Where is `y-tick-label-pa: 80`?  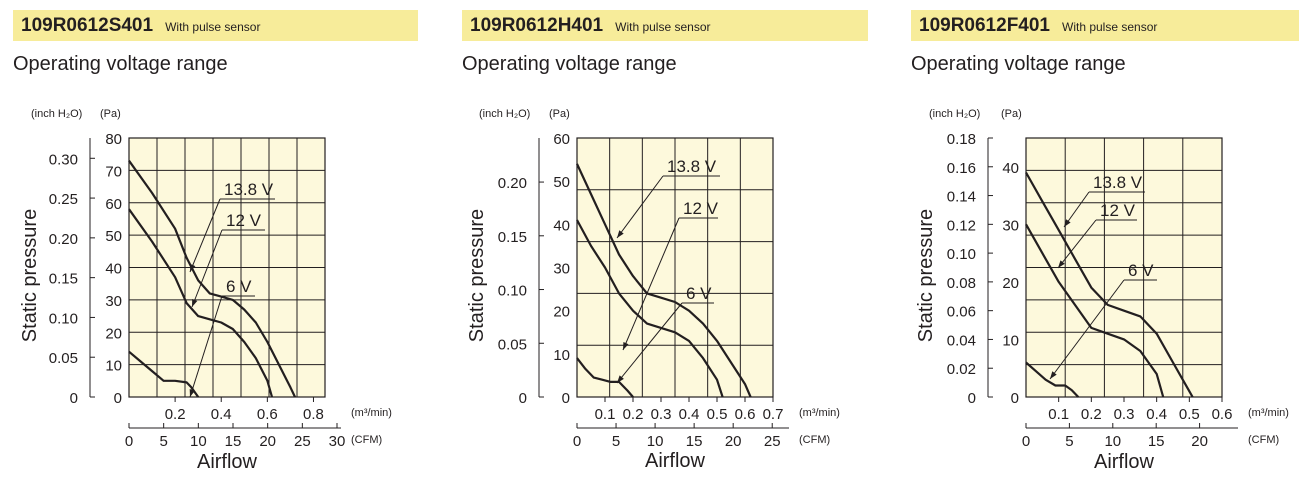 y-tick-label-pa: 80 is located at coordinates (113, 139).